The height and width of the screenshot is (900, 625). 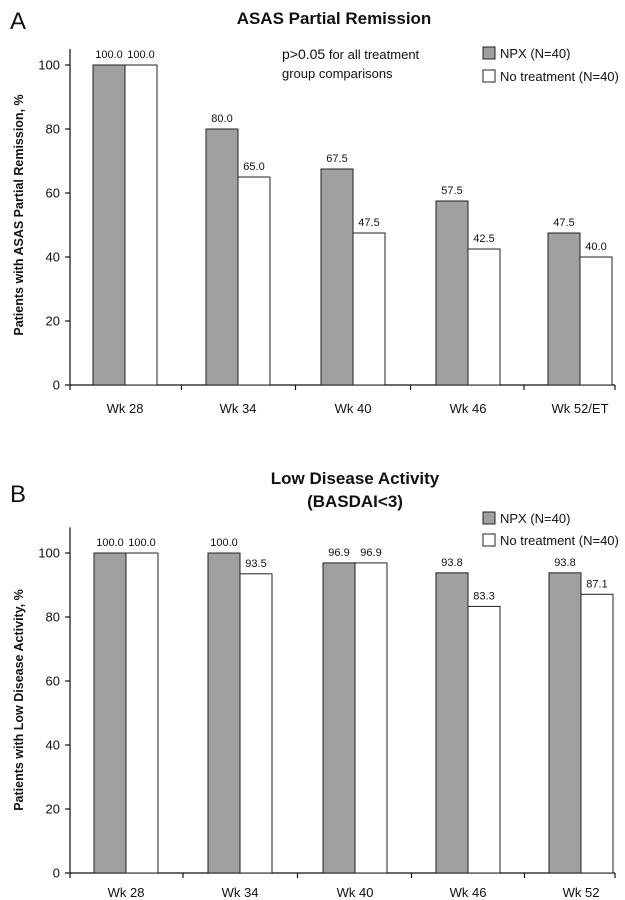 I want to click on panel-a-legend-swatch-npx, so click(x=489, y=53).